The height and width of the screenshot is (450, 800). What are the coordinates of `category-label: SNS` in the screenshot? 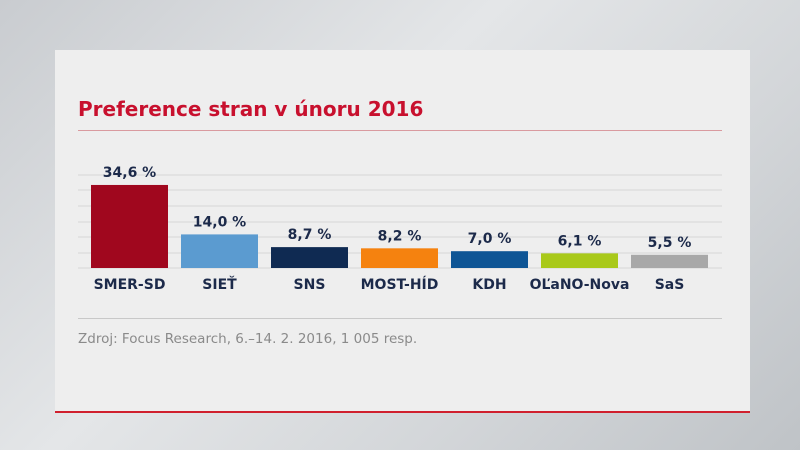 It's located at (310, 285).